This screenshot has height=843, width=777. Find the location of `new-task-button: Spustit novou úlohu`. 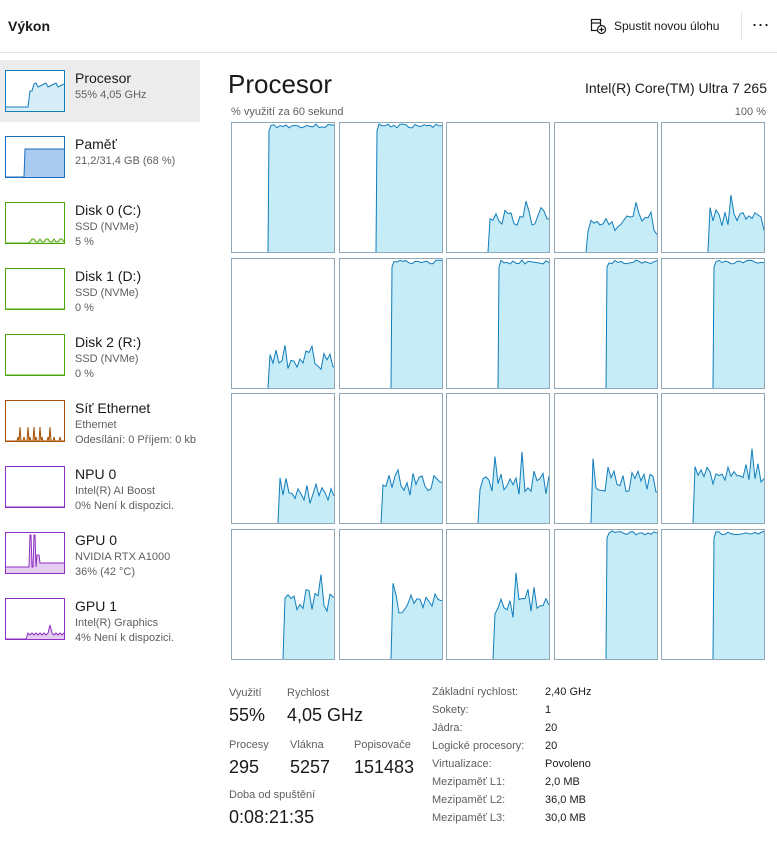

new-task-button: Spustit novou úlohu is located at coordinates (654, 26).